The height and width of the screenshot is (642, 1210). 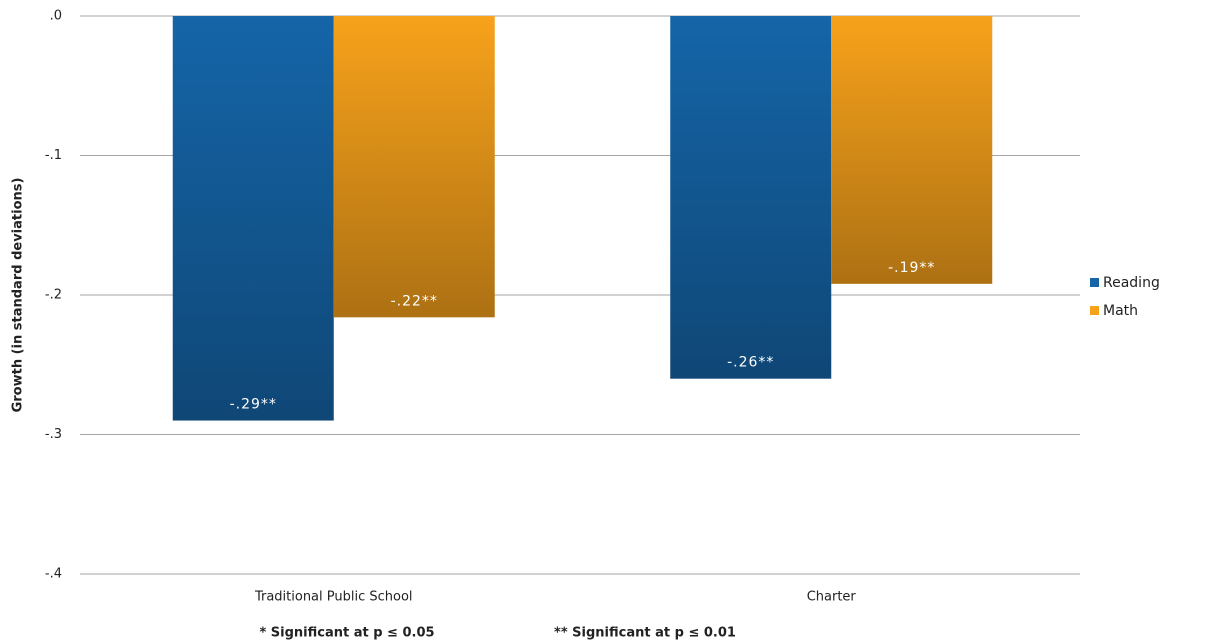 What do you see at coordinates (53, 434) in the screenshot?
I see `y-tick-label: -.3` at bounding box center [53, 434].